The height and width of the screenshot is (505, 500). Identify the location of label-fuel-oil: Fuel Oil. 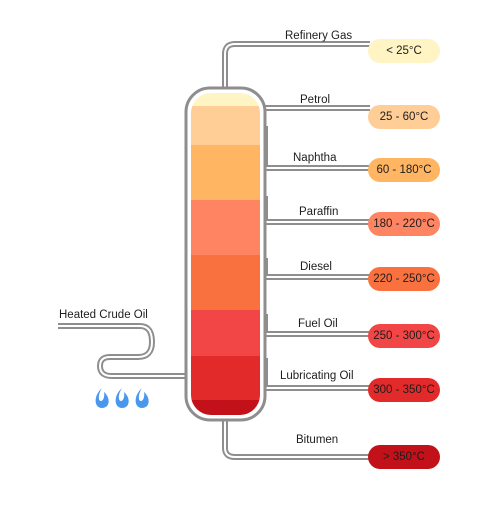
(318, 324).